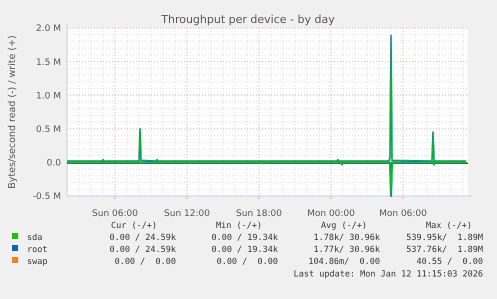 This screenshot has height=299, width=497. What do you see at coordinates (346, 238) in the screenshot?
I see `text: 1.78k/ 30.96k` at bounding box center [346, 238].